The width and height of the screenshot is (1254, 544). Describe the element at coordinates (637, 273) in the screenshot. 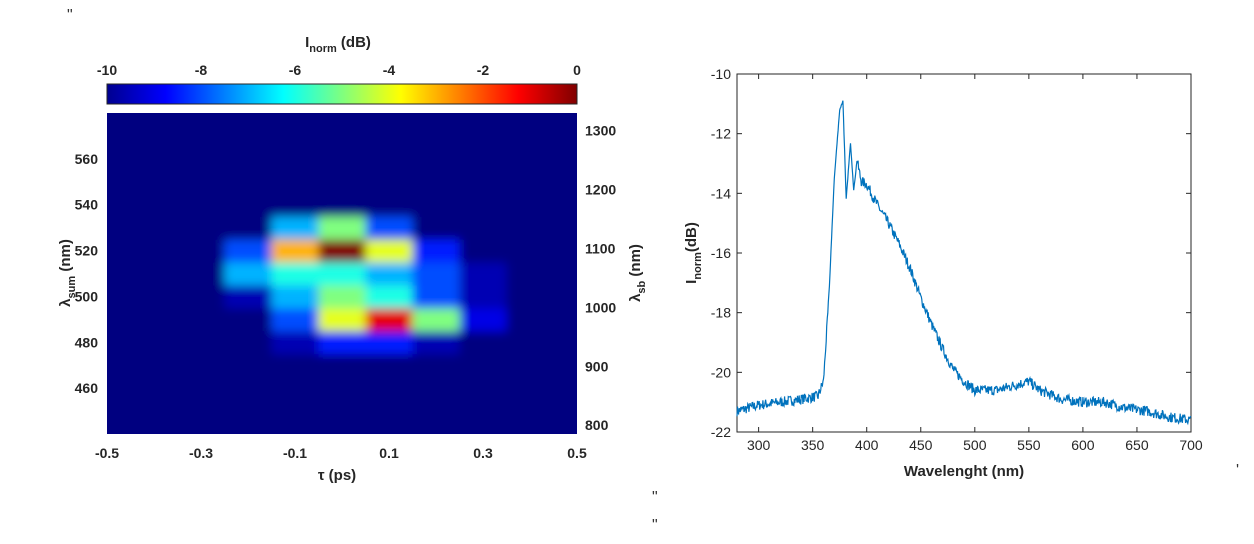

I see `heatmap-ylabel-right: λsb (nm)` at that location.